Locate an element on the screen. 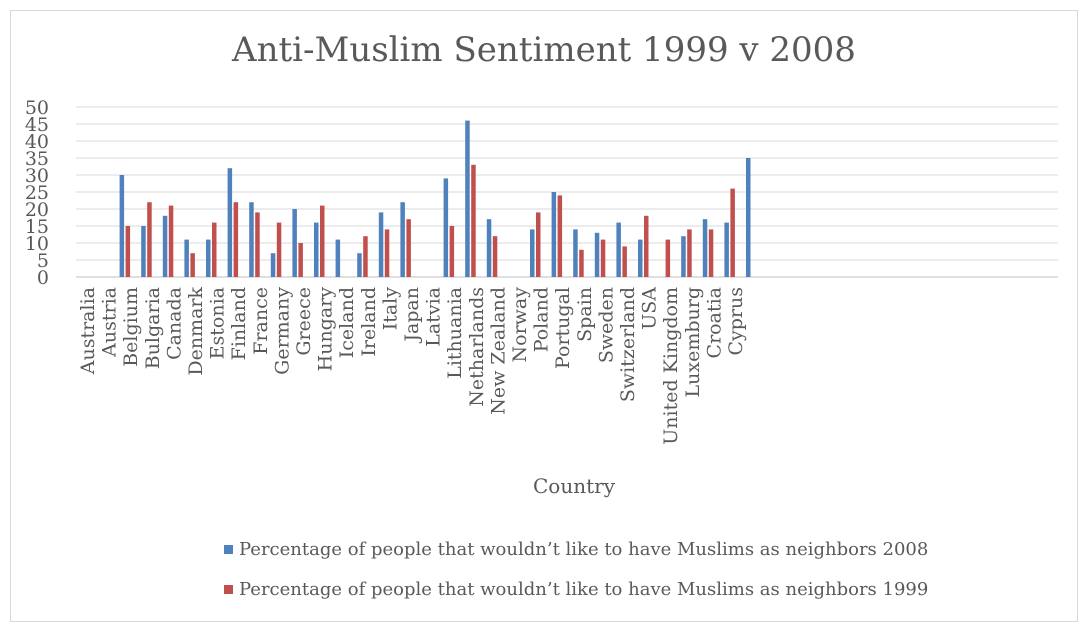 This screenshot has width=1088, height=626. x-tick-label: Estonia is located at coordinates (218, 323).